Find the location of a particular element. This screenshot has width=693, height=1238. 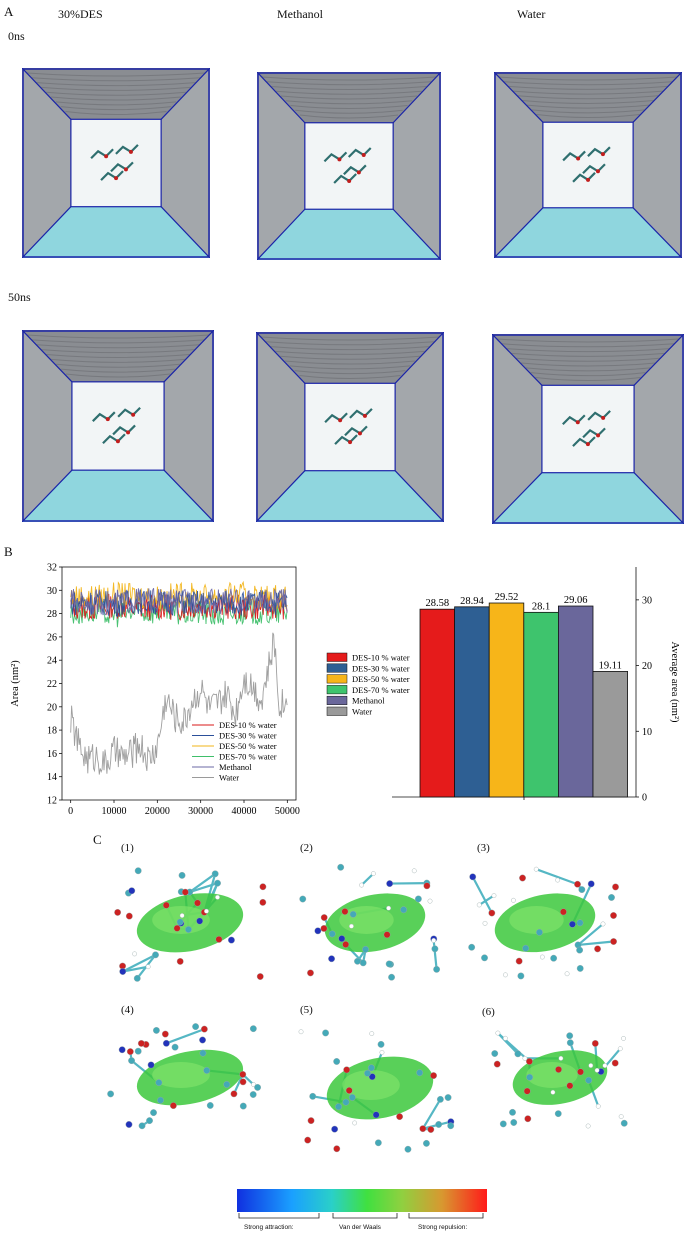

x-tick-label: 50000 is located at coordinates (287, 811).